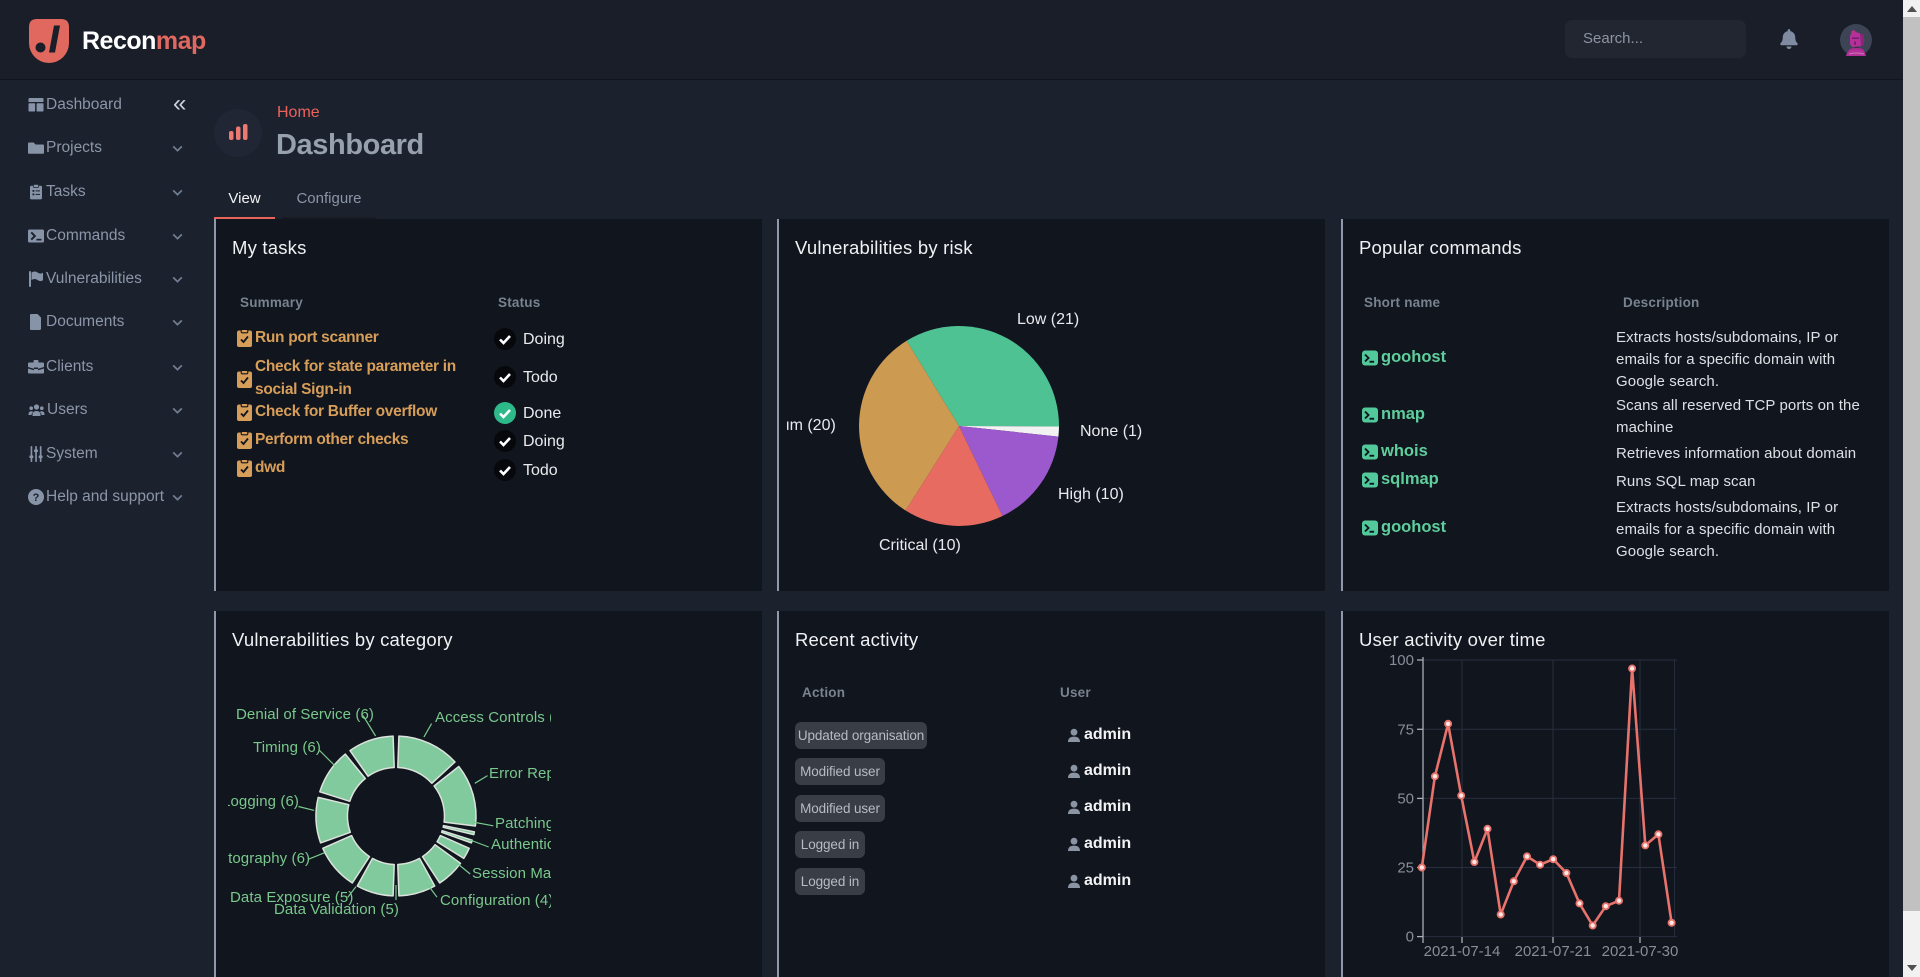 This screenshot has width=1920, height=977. Describe the element at coordinates (1405, 798) in the screenshot. I see `svg-text: 50` at that location.